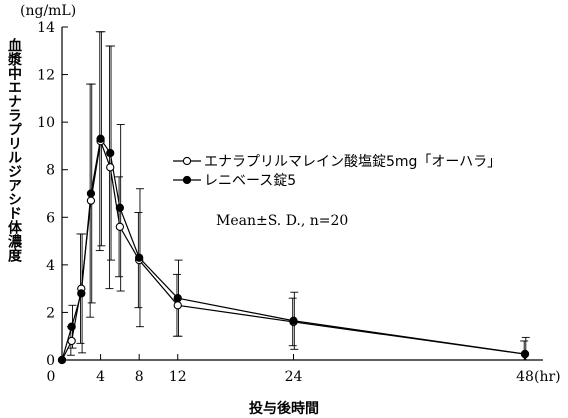 The width and height of the screenshot is (568, 418). I want to click on x-tick-label: 4, so click(100, 377).